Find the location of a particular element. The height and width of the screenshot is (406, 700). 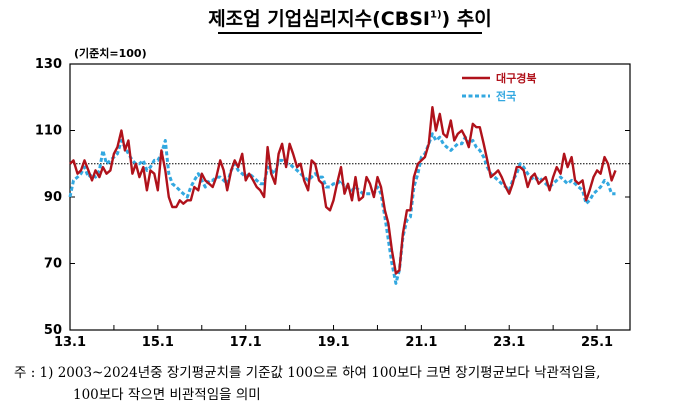

chart-title-close: ) 추이 is located at coordinates (466, 19).